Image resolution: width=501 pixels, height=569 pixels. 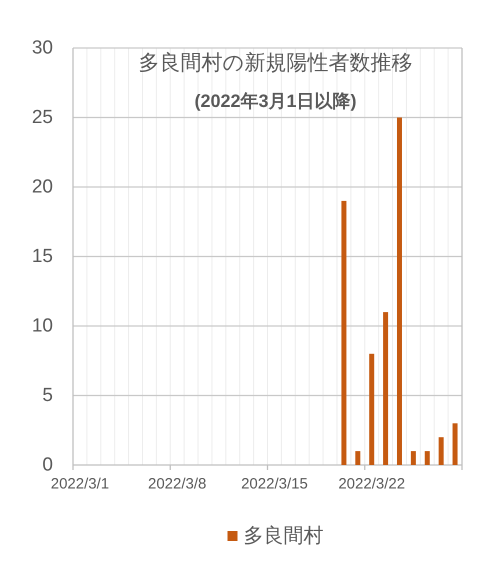 I want to click on title: 多良間村の新規陽性者数推移, so click(x=275, y=63).